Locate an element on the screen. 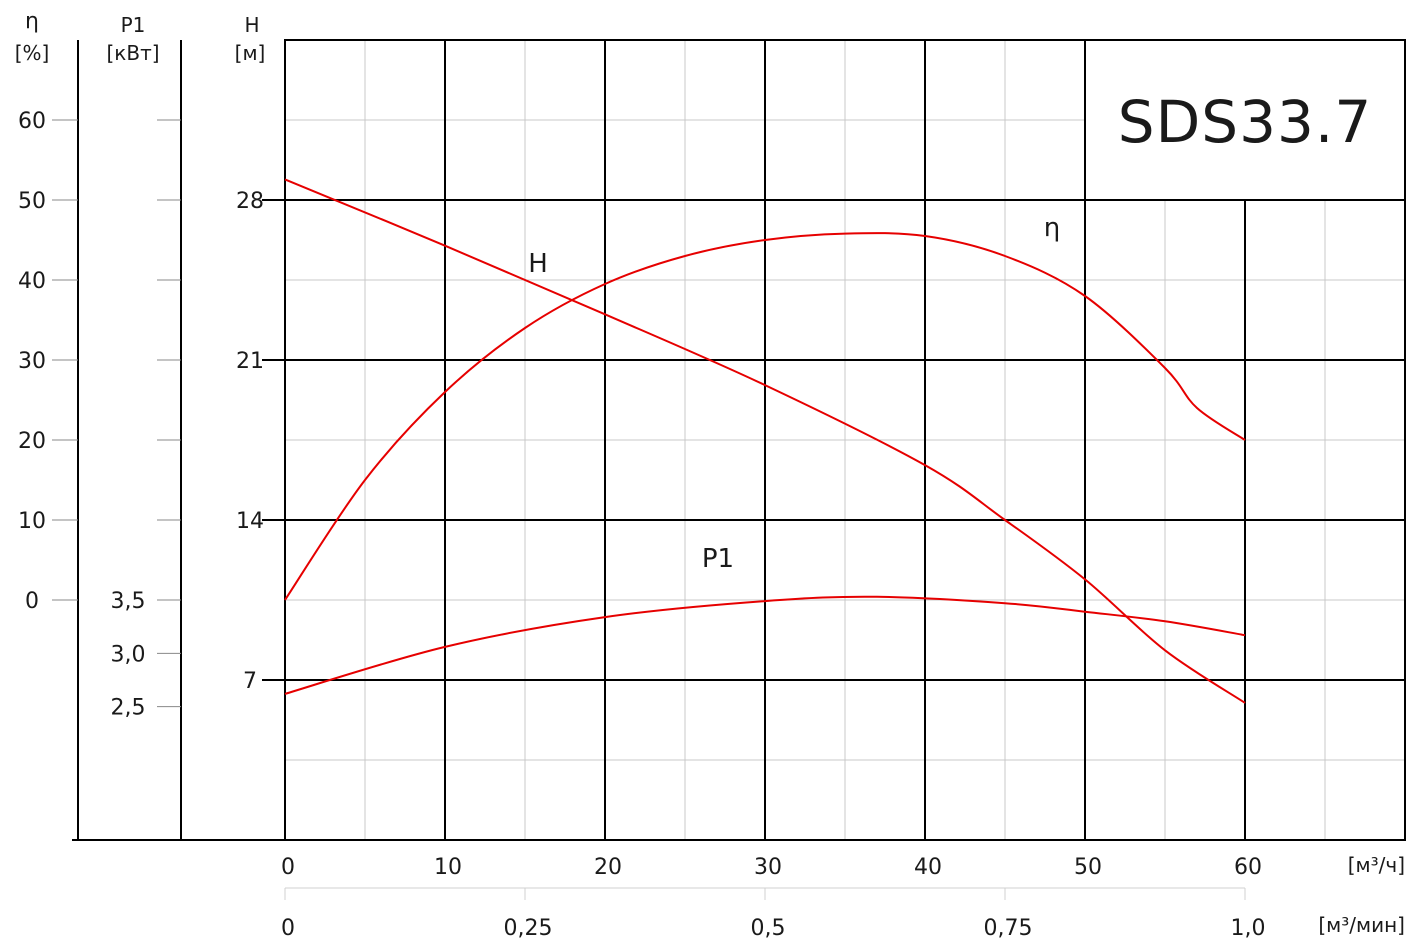  x-tick-label: 30 is located at coordinates (768, 867).